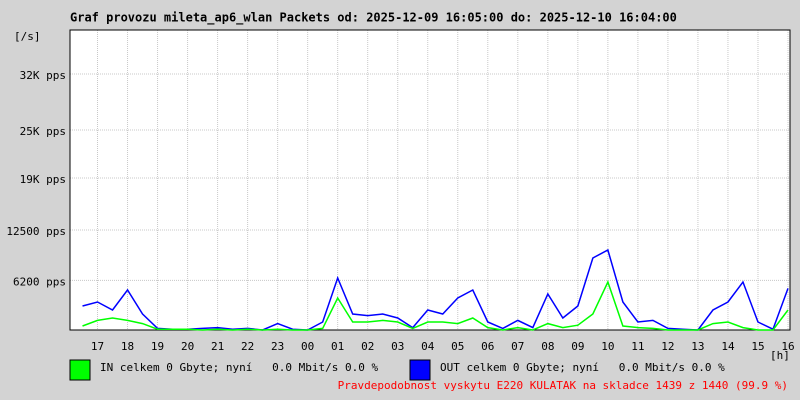  What do you see at coordinates (397, 346) in the screenshot?
I see `x-tick-label: 03` at bounding box center [397, 346].